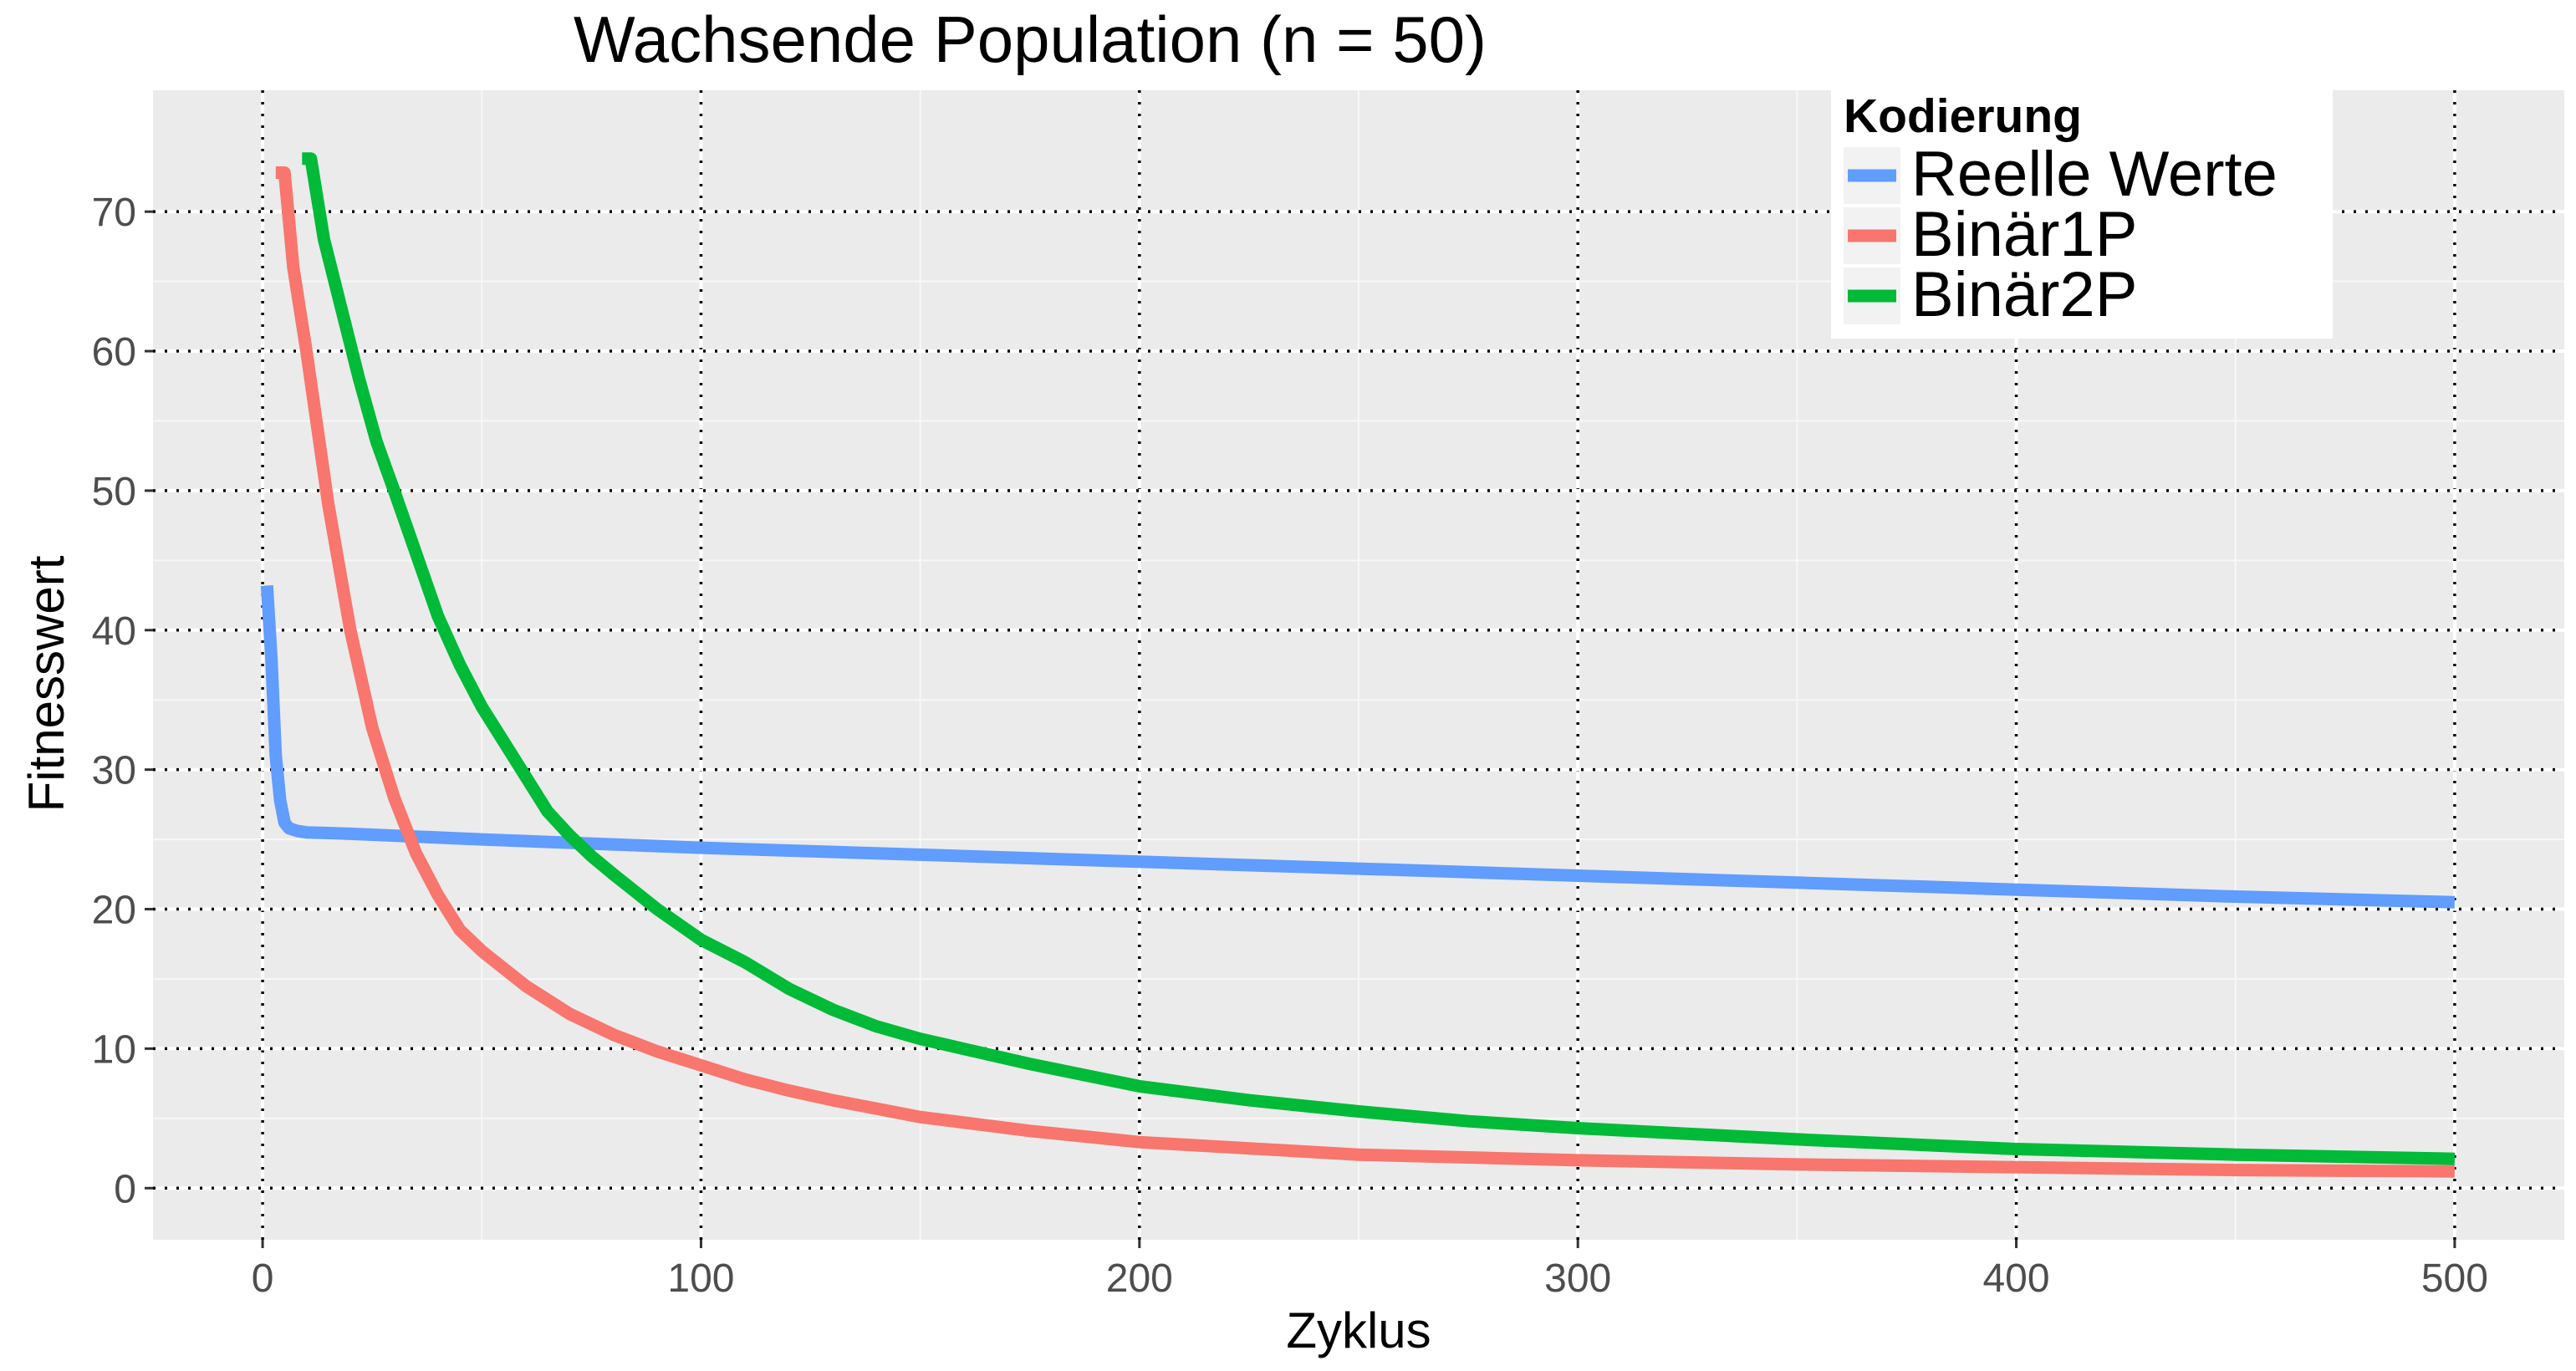 The width and height of the screenshot is (2576, 1371). Describe the element at coordinates (114, 213) in the screenshot. I see `y-tick-label: 70` at that location.